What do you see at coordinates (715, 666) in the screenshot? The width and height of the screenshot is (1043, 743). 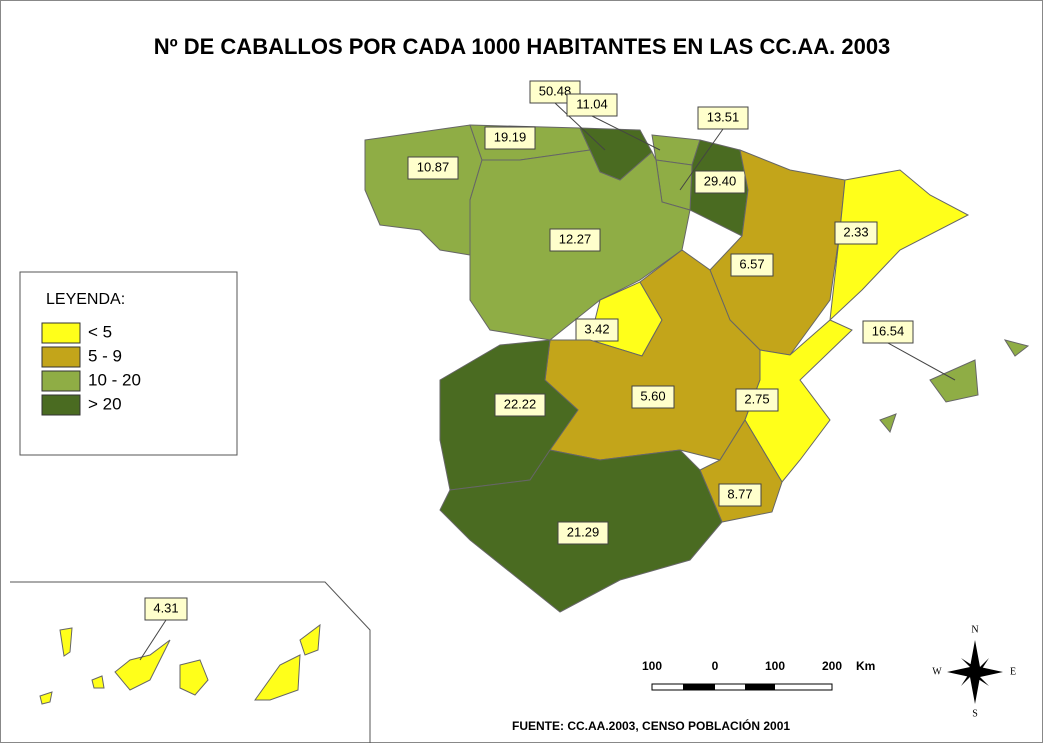 I see `scale-label: 0` at bounding box center [715, 666].